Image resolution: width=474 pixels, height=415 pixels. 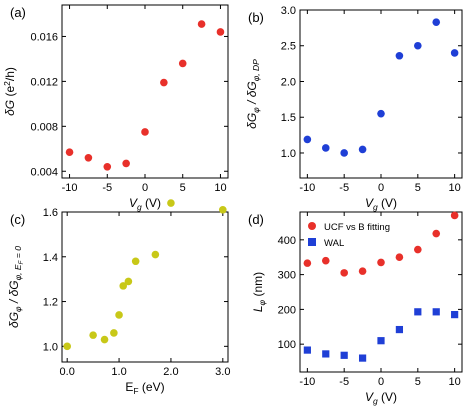 What do you see at coordinates (287, 276) in the screenshot?
I see `y-tick-label: 300` at bounding box center [287, 276].